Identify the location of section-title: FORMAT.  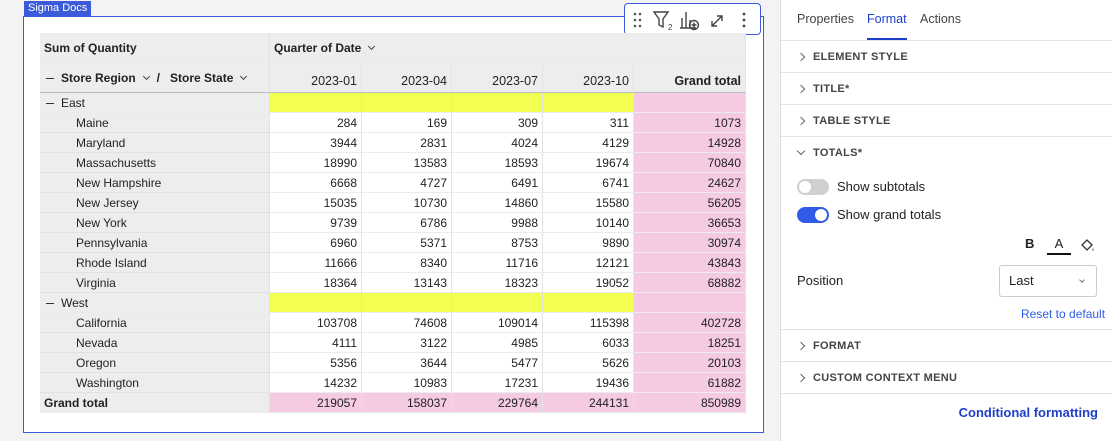
(837, 346).